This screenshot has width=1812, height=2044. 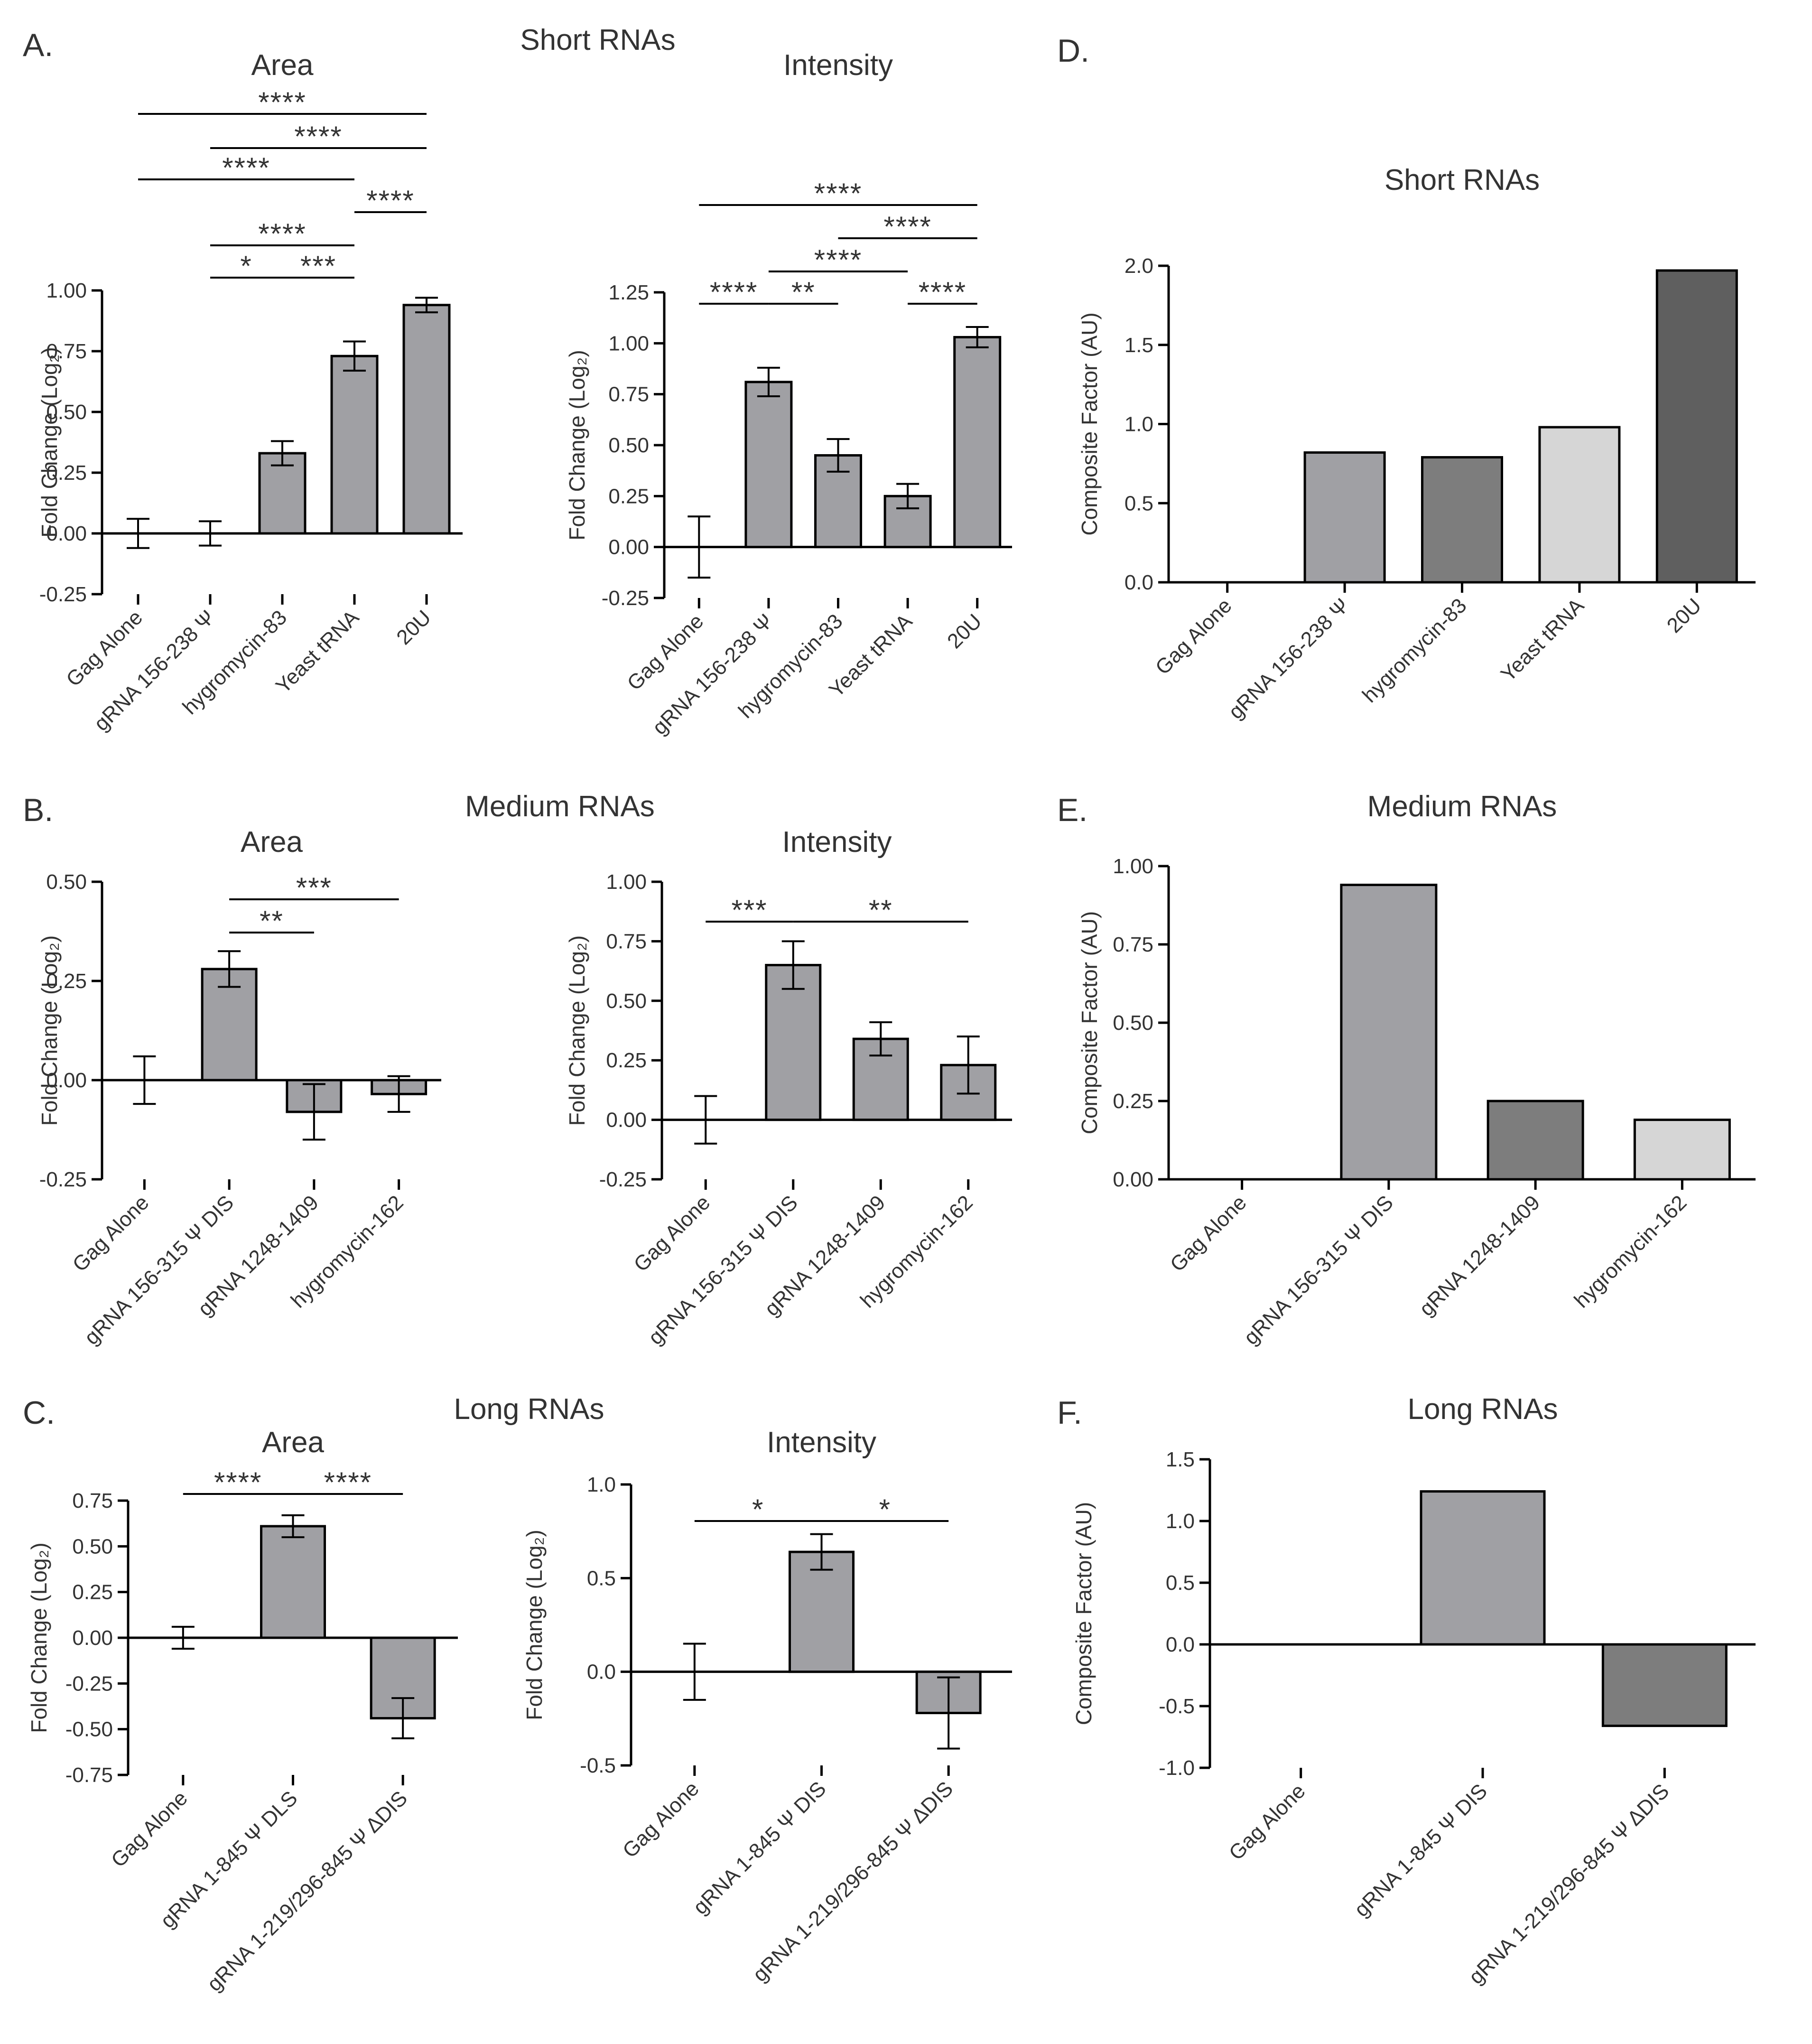 I want to click on y-tick-label: 2.0, so click(x=1139, y=266).